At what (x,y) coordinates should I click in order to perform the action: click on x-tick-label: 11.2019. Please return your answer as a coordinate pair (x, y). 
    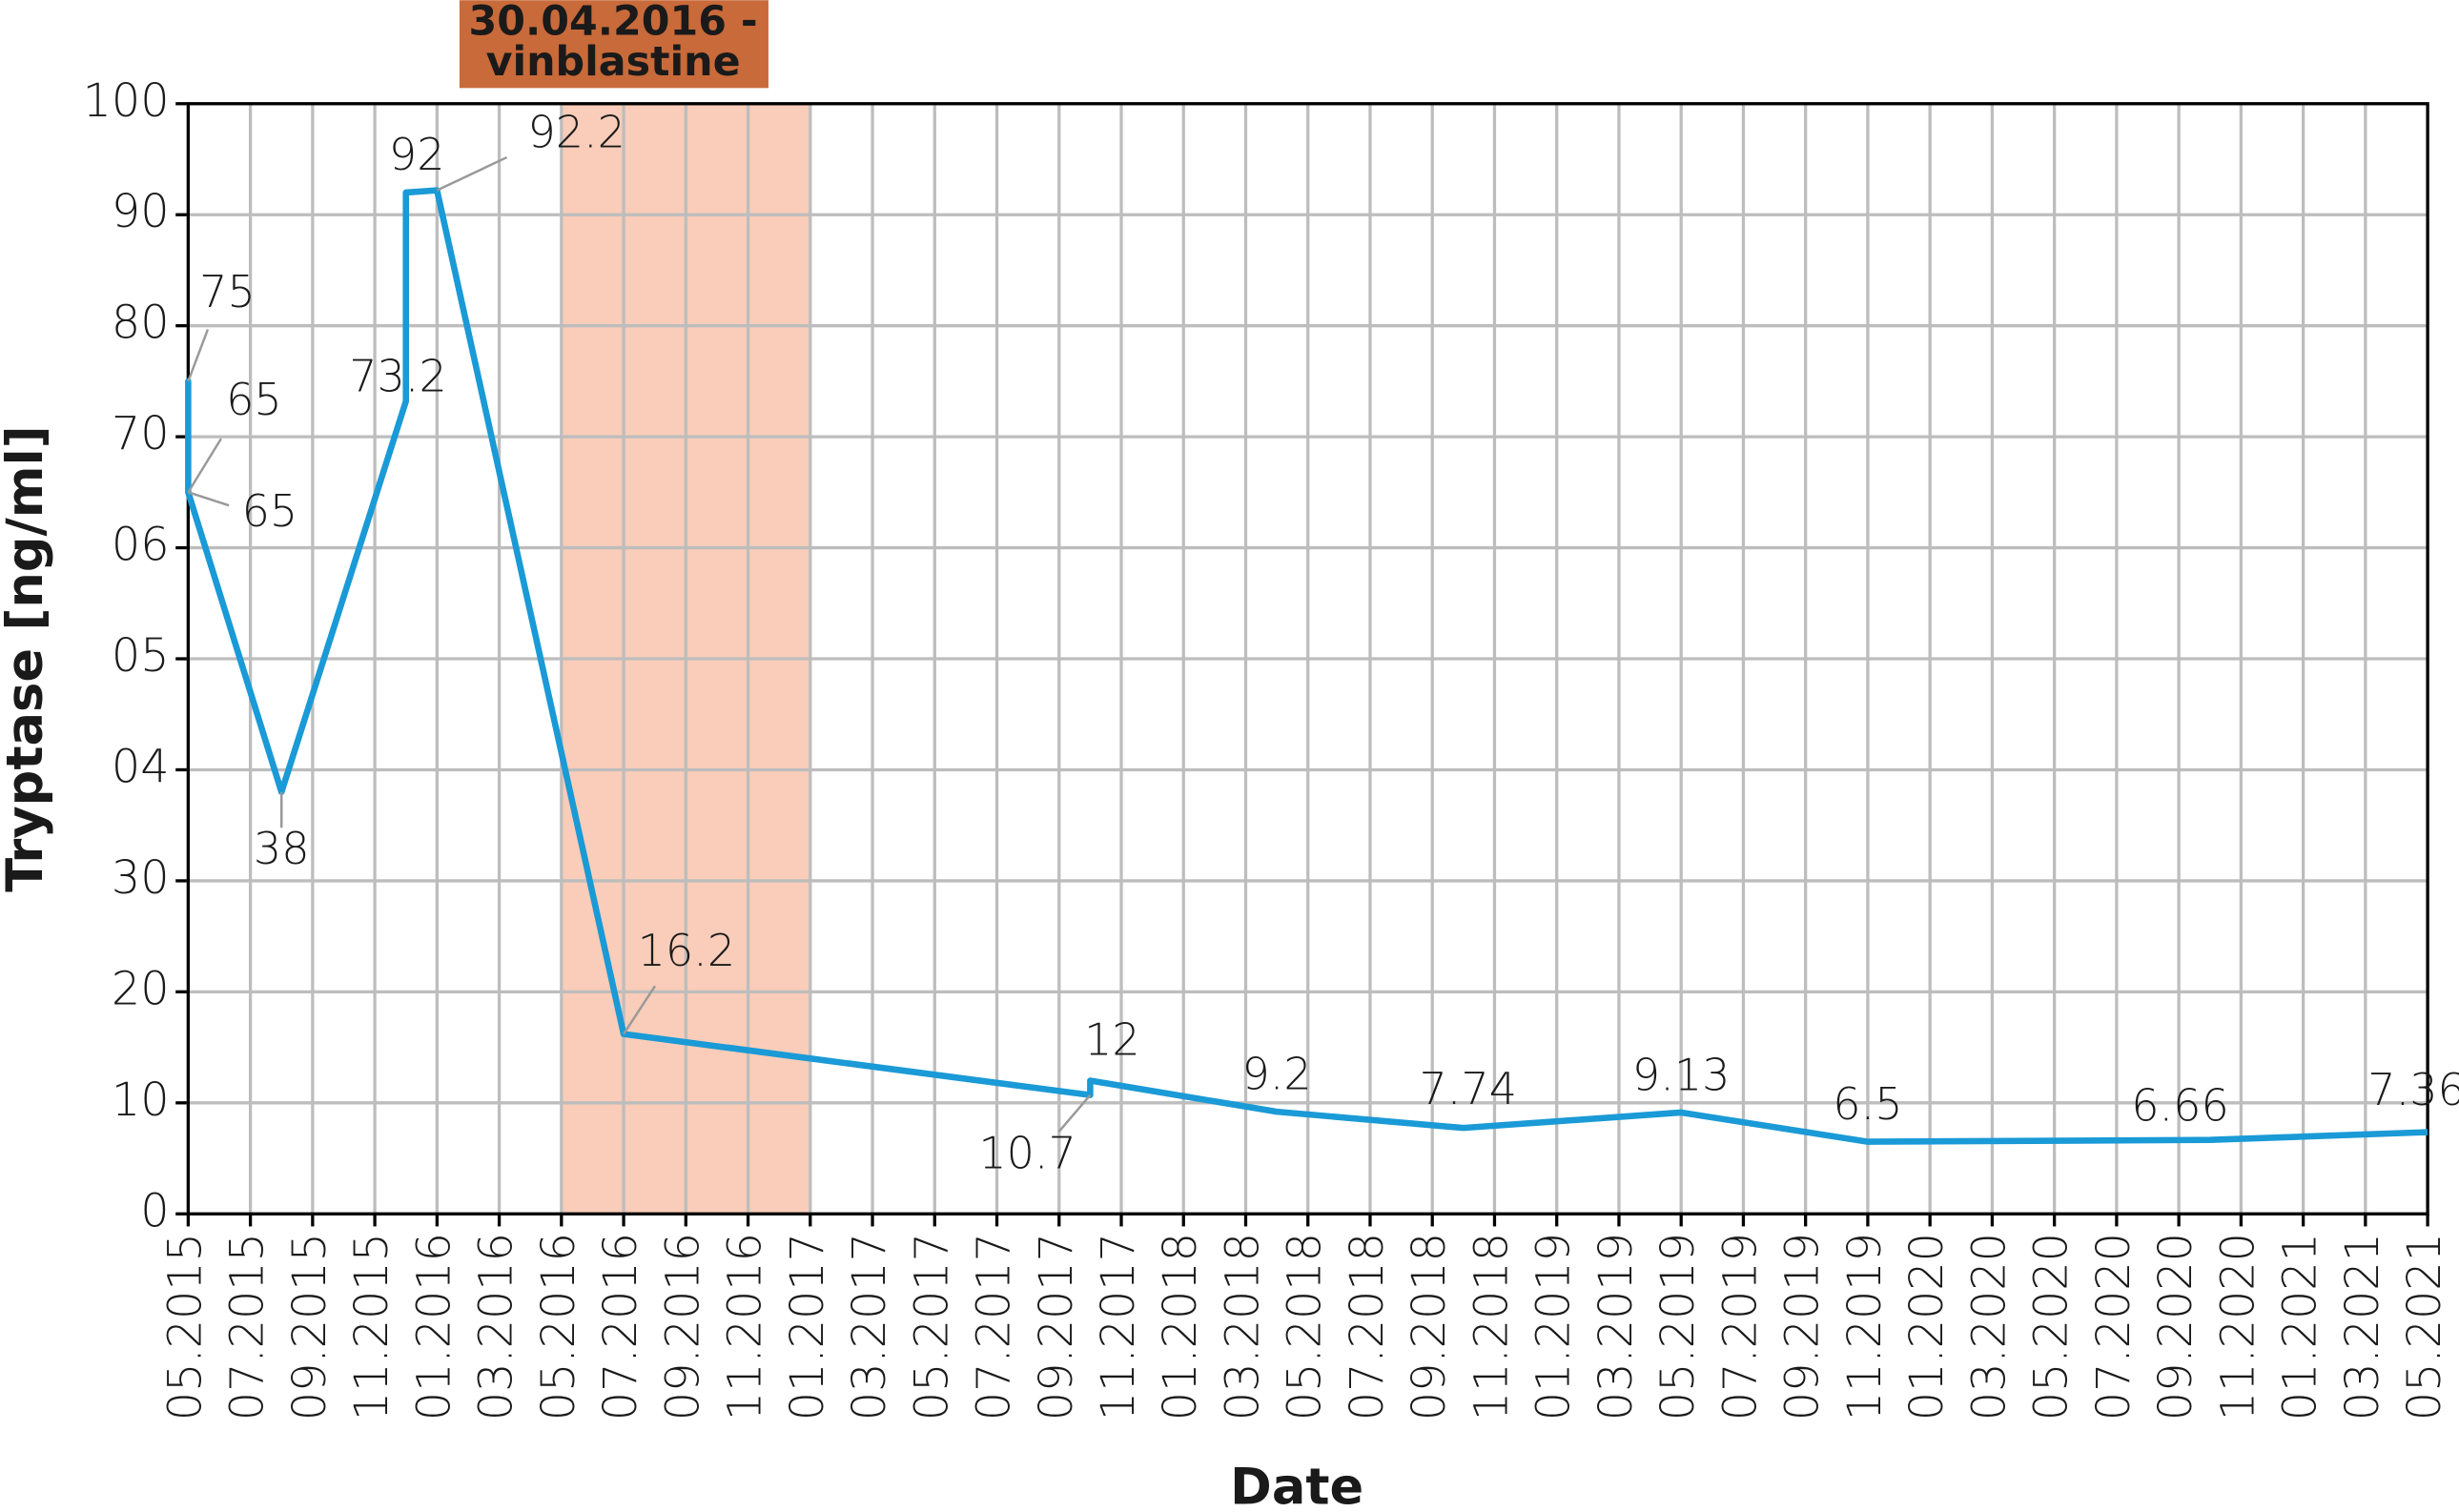
    Looking at the image, I should click on (1865, 1326).